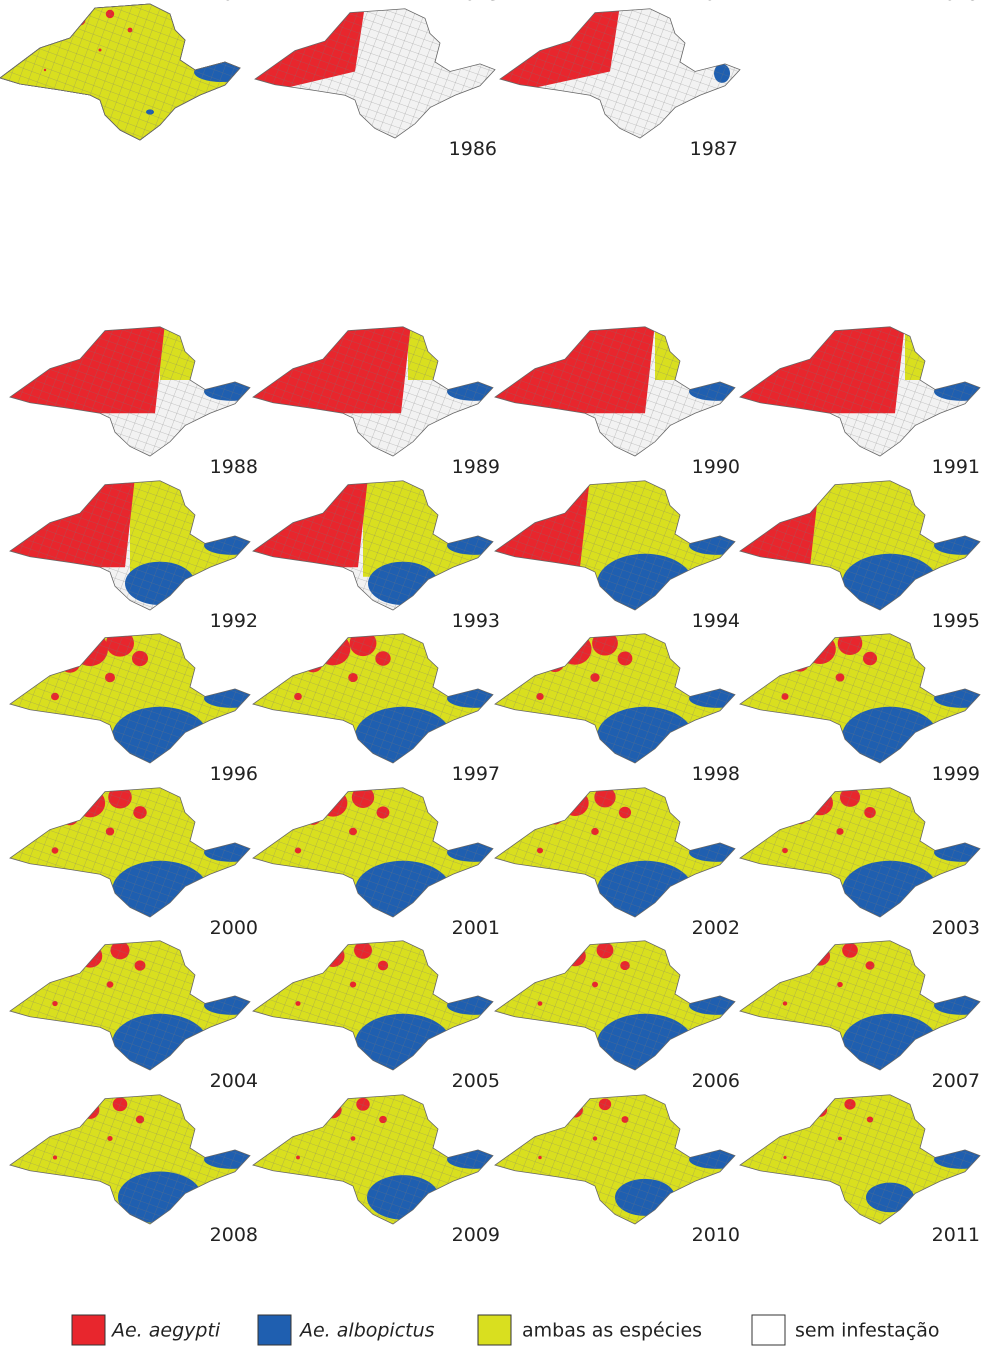  What do you see at coordinates (234, 1081) in the screenshot?
I see `year-label: 2004` at bounding box center [234, 1081].